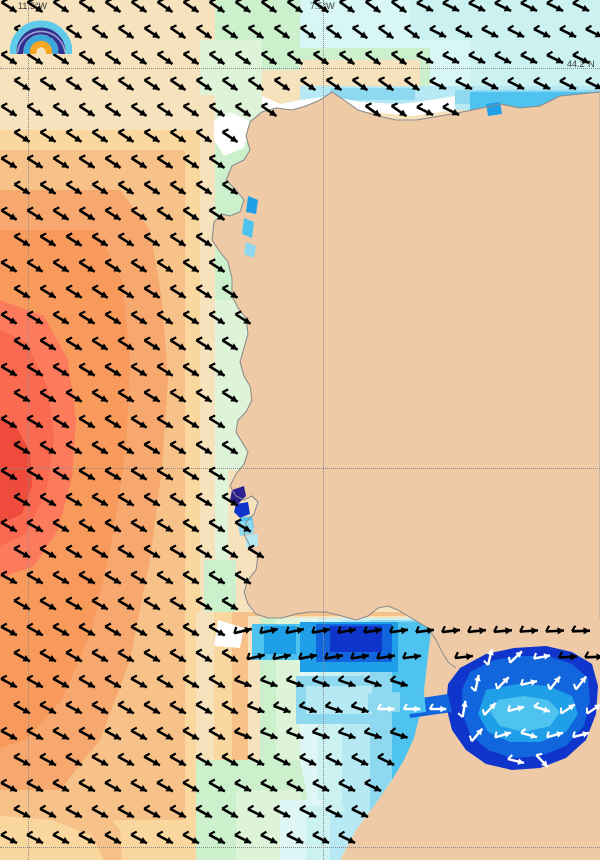 The height and width of the screenshot is (860, 600). What do you see at coordinates (32, 6) in the screenshot?
I see `longitude-label: 11.5°W` at bounding box center [32, 6].